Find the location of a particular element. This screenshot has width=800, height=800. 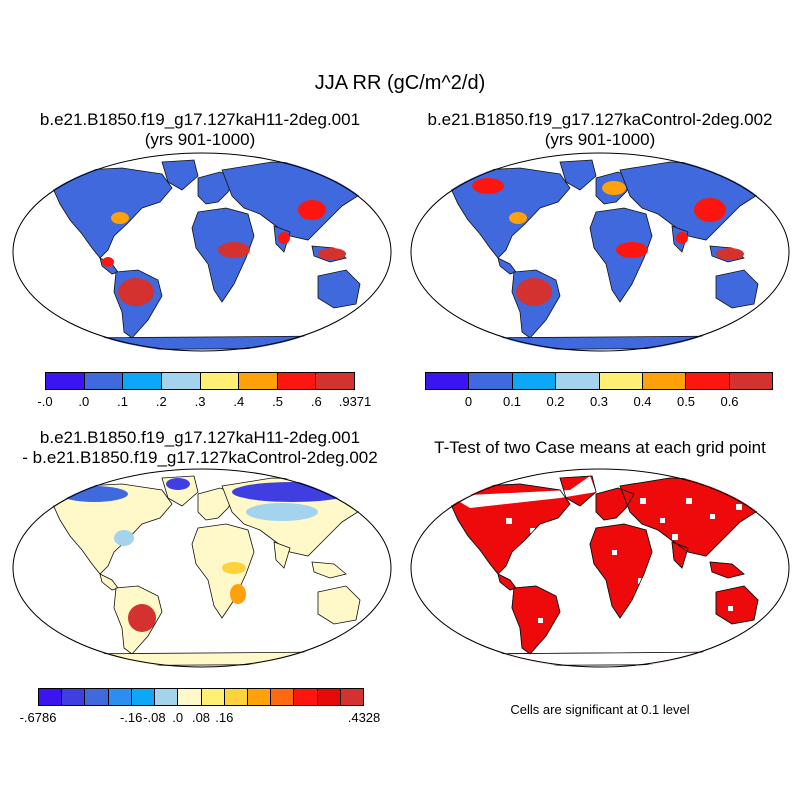

hotspot-north-canada is located at coordinates (94, 494).